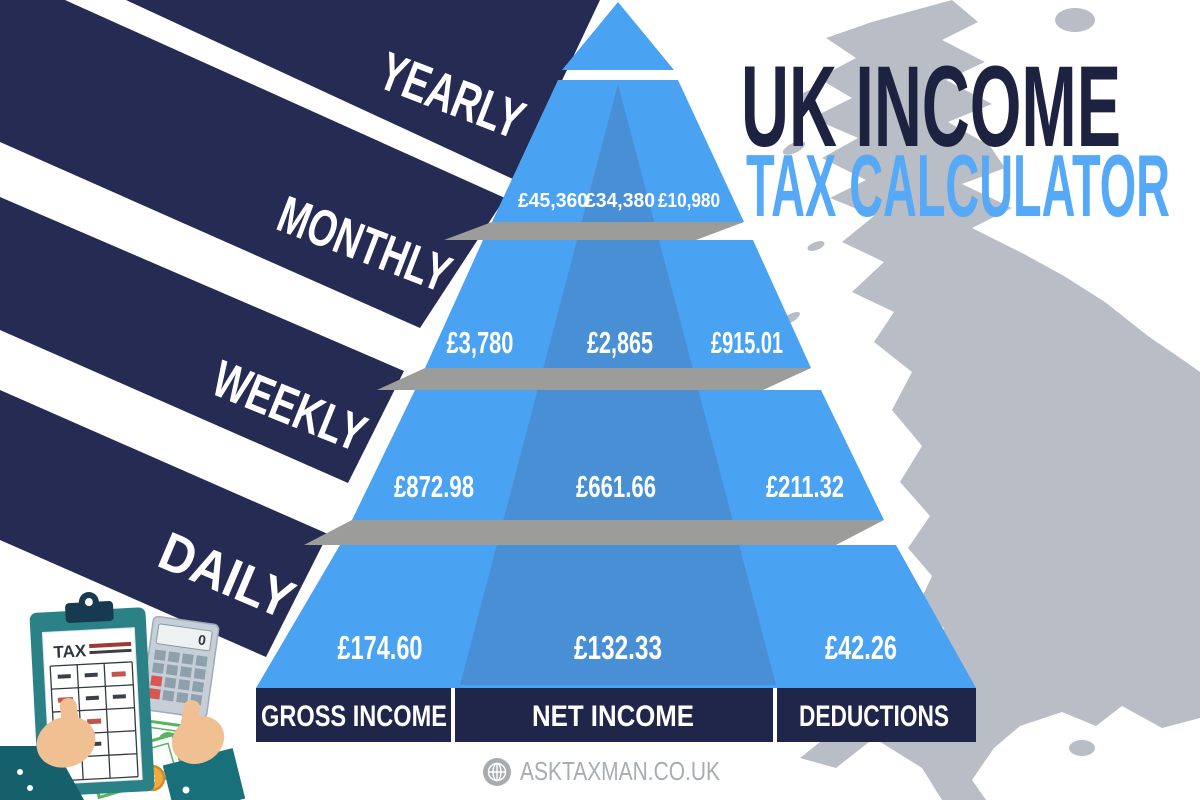 This screenshot has height=800, width=1200. What do you see at coordinates (747, 342) in the screenshot?
I see `value-monthly-deductions: £915.01` at bounding box center [747, 342].